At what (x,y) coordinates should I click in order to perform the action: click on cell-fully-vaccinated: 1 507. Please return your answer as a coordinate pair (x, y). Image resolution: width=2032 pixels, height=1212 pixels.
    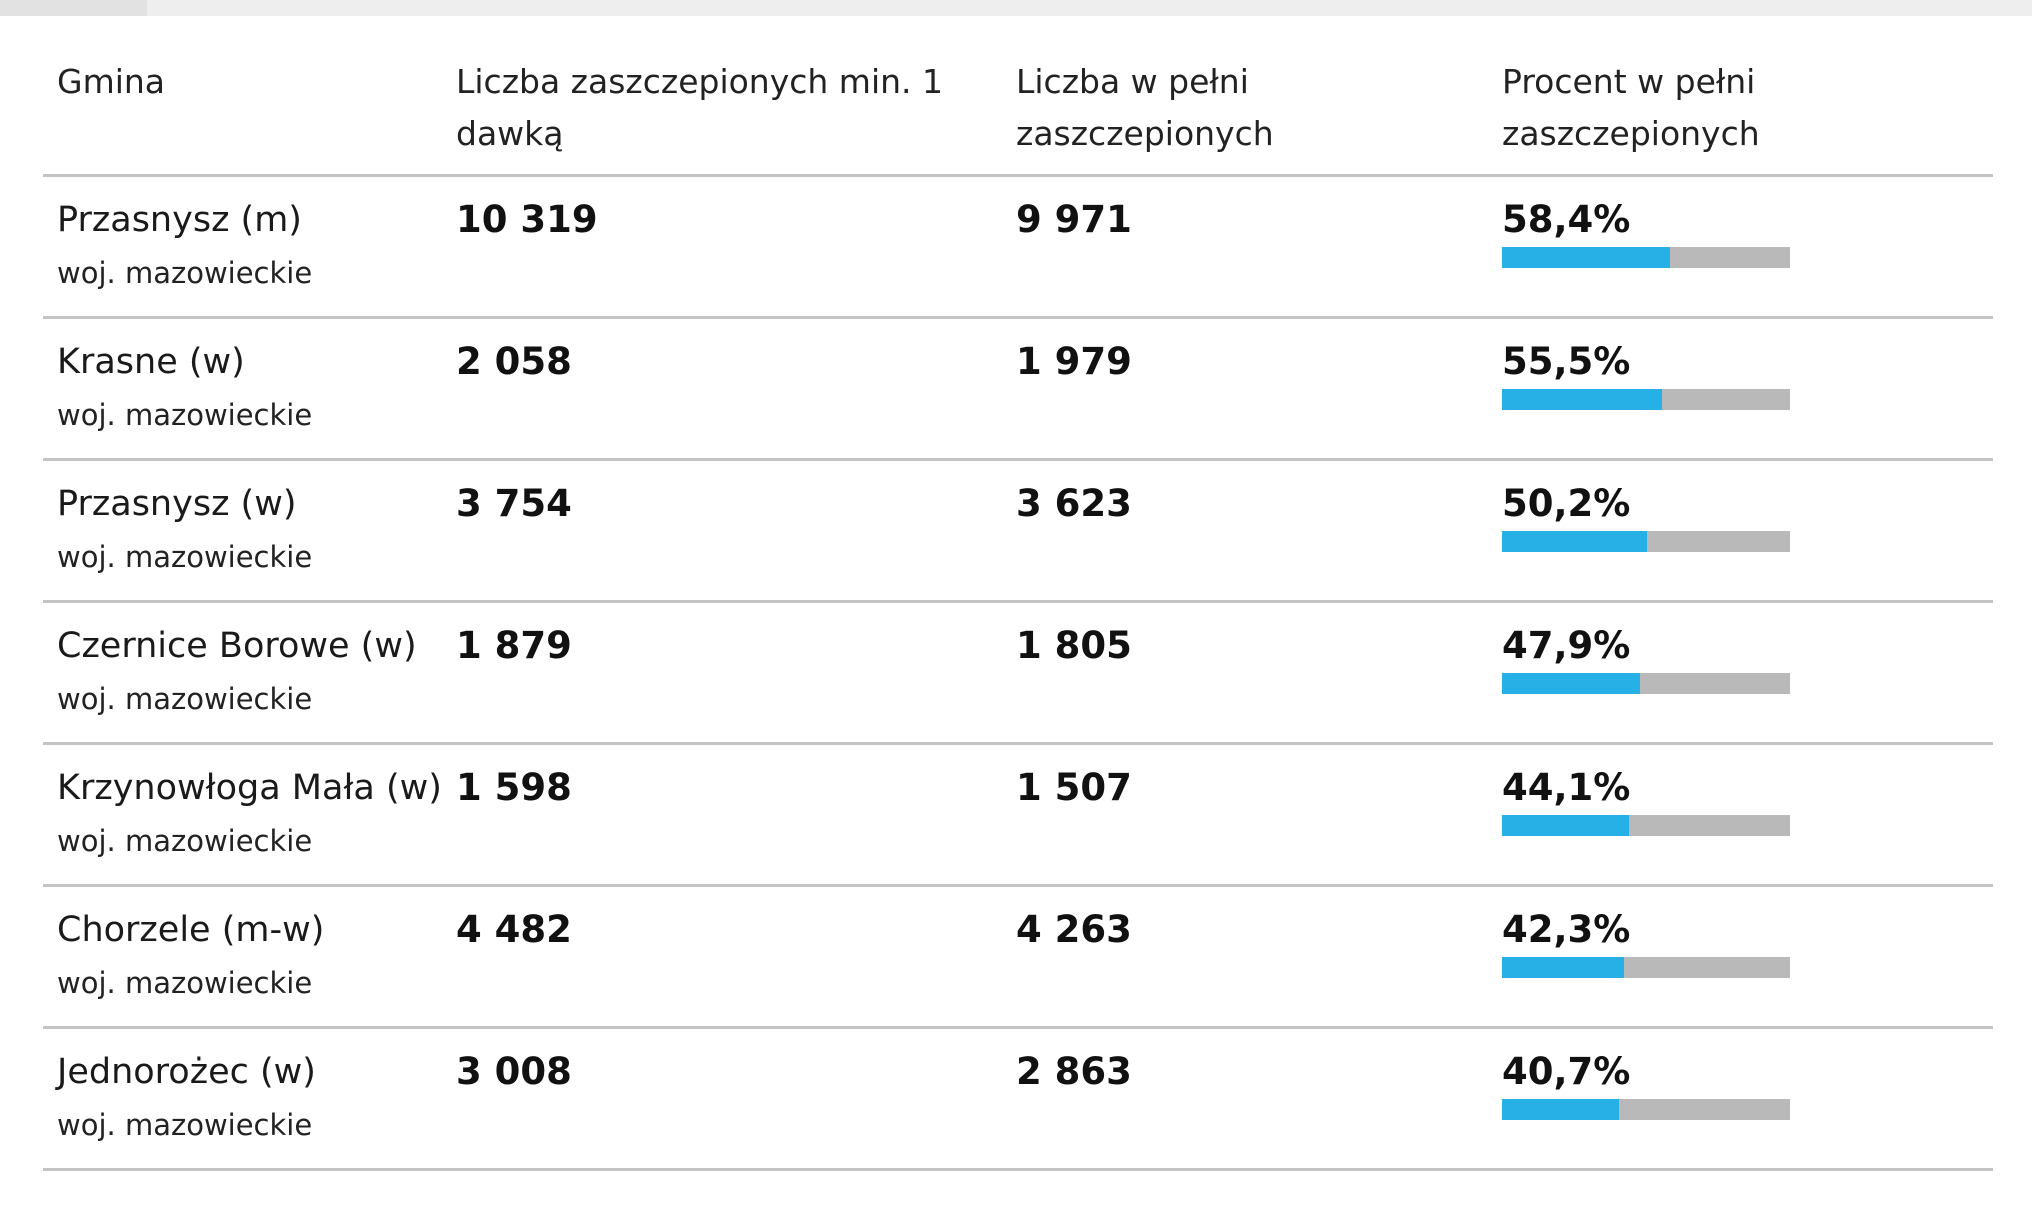
    Looking at the image, I should click on (1245, 815).